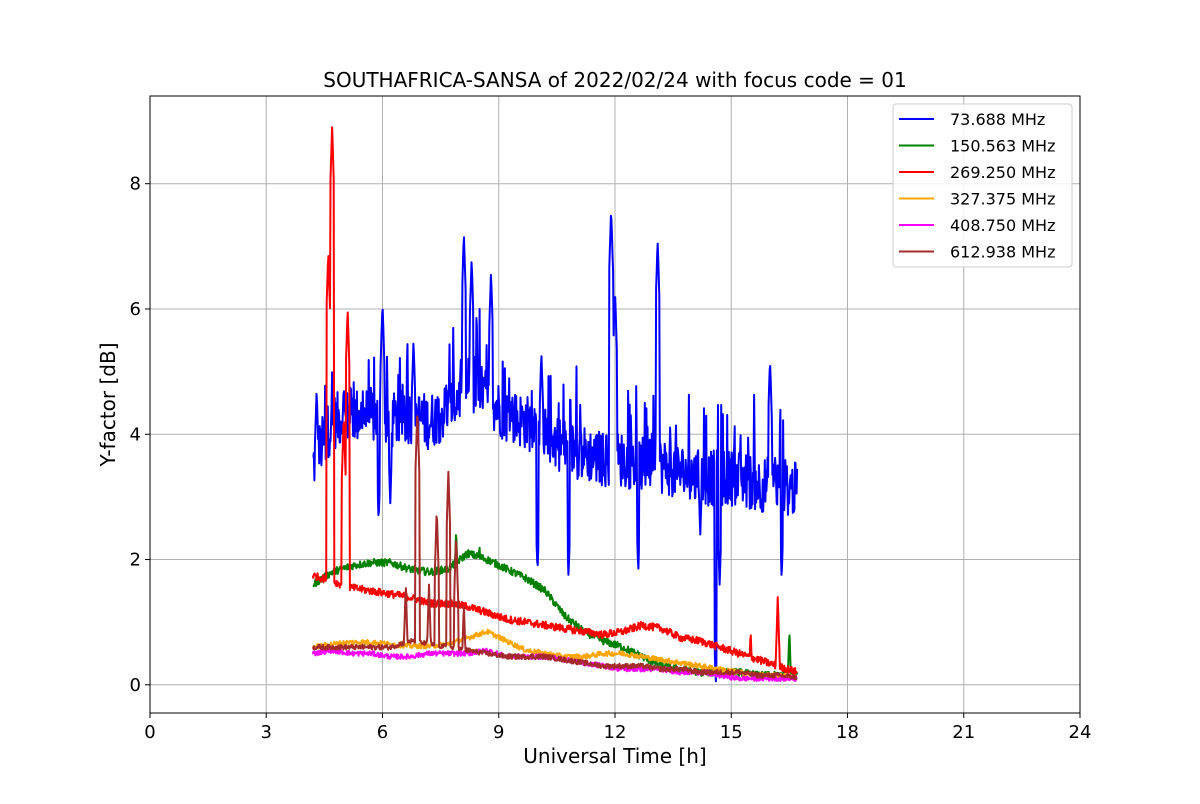 This screenshot has height=804, width=1200. What do you see at coordinates (382, 732) in the screenshot?
I see `x-tick-label: 6` at bounding box center [382, 732].